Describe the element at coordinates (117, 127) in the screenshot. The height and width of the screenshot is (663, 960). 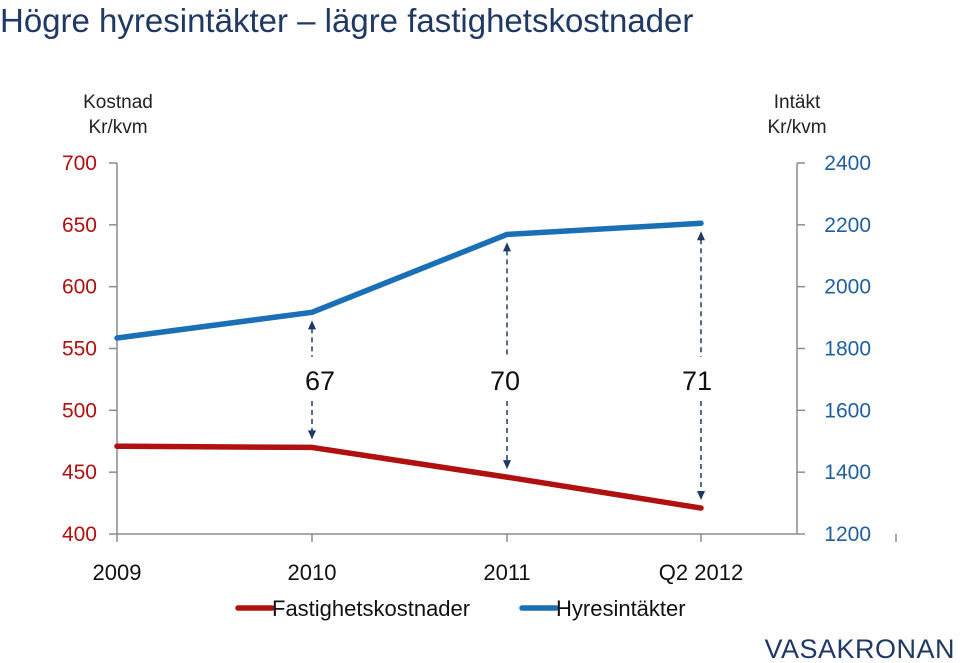
I see `left-axis-title-line2: Kr/kvm` at that location.